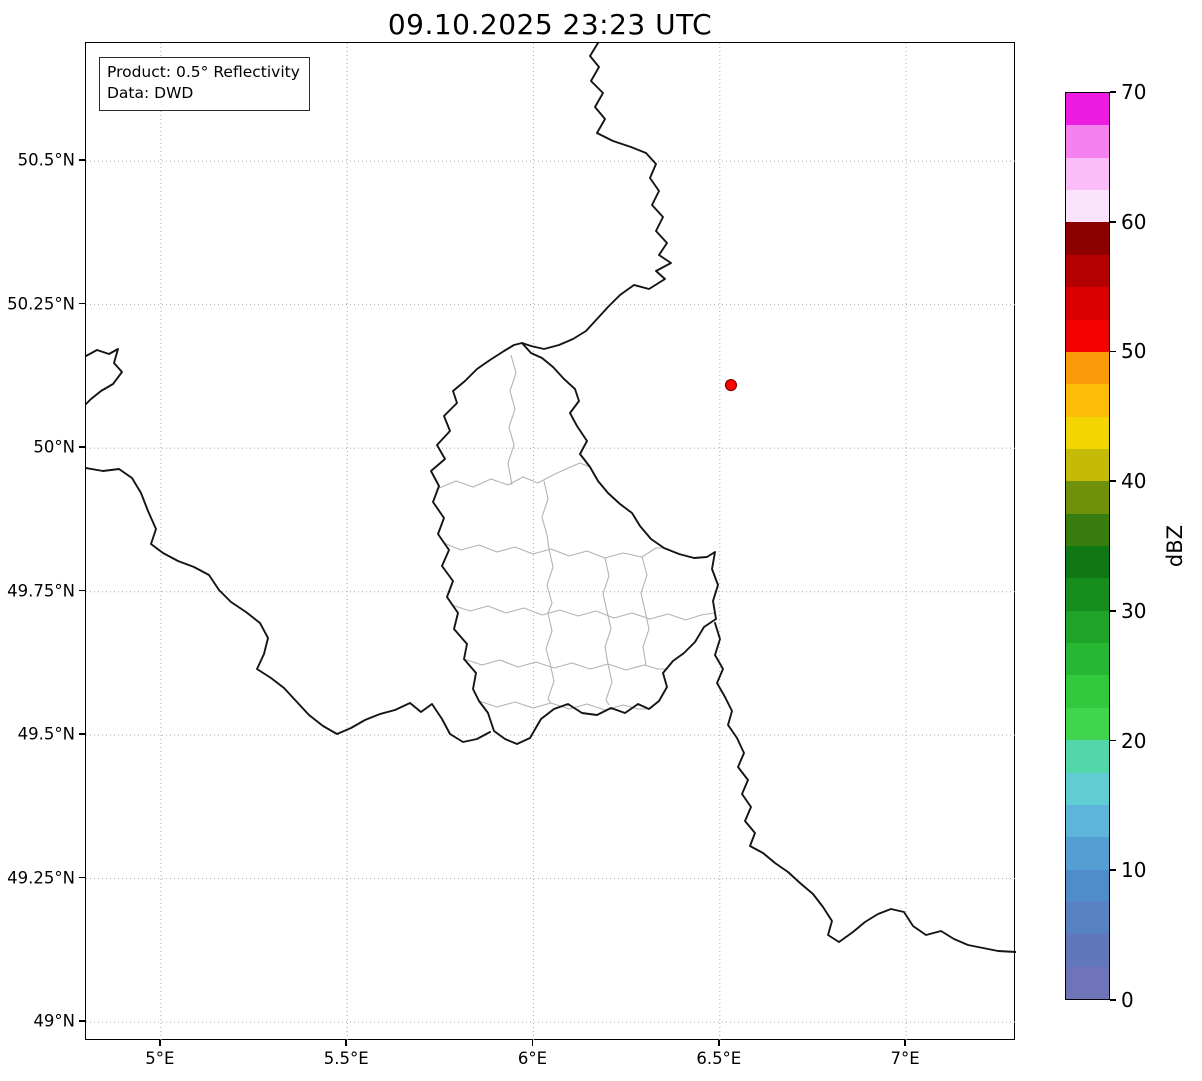 This screenshot has height=1081, width=1202. What do you see at coordinates (1134, 610) in the screenshot?
I see `colorbar-tick-label: 30` at bounding box center [1134, 610].